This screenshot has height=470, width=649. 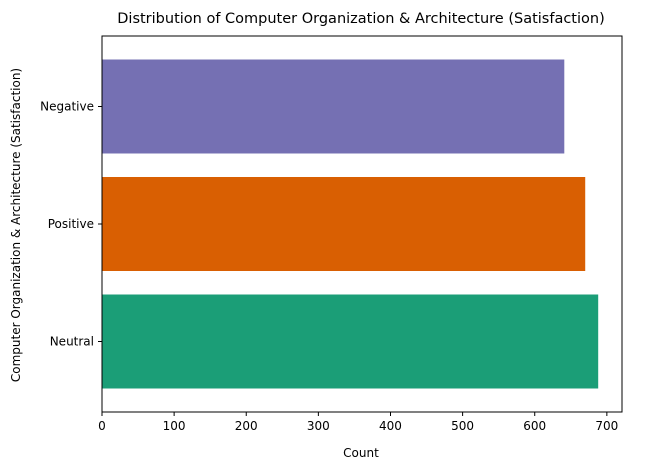 What do you see at coordinates (318, 426) in the screenshot?
I see `x-tick-label: 300` at bounding box center [318, 426].